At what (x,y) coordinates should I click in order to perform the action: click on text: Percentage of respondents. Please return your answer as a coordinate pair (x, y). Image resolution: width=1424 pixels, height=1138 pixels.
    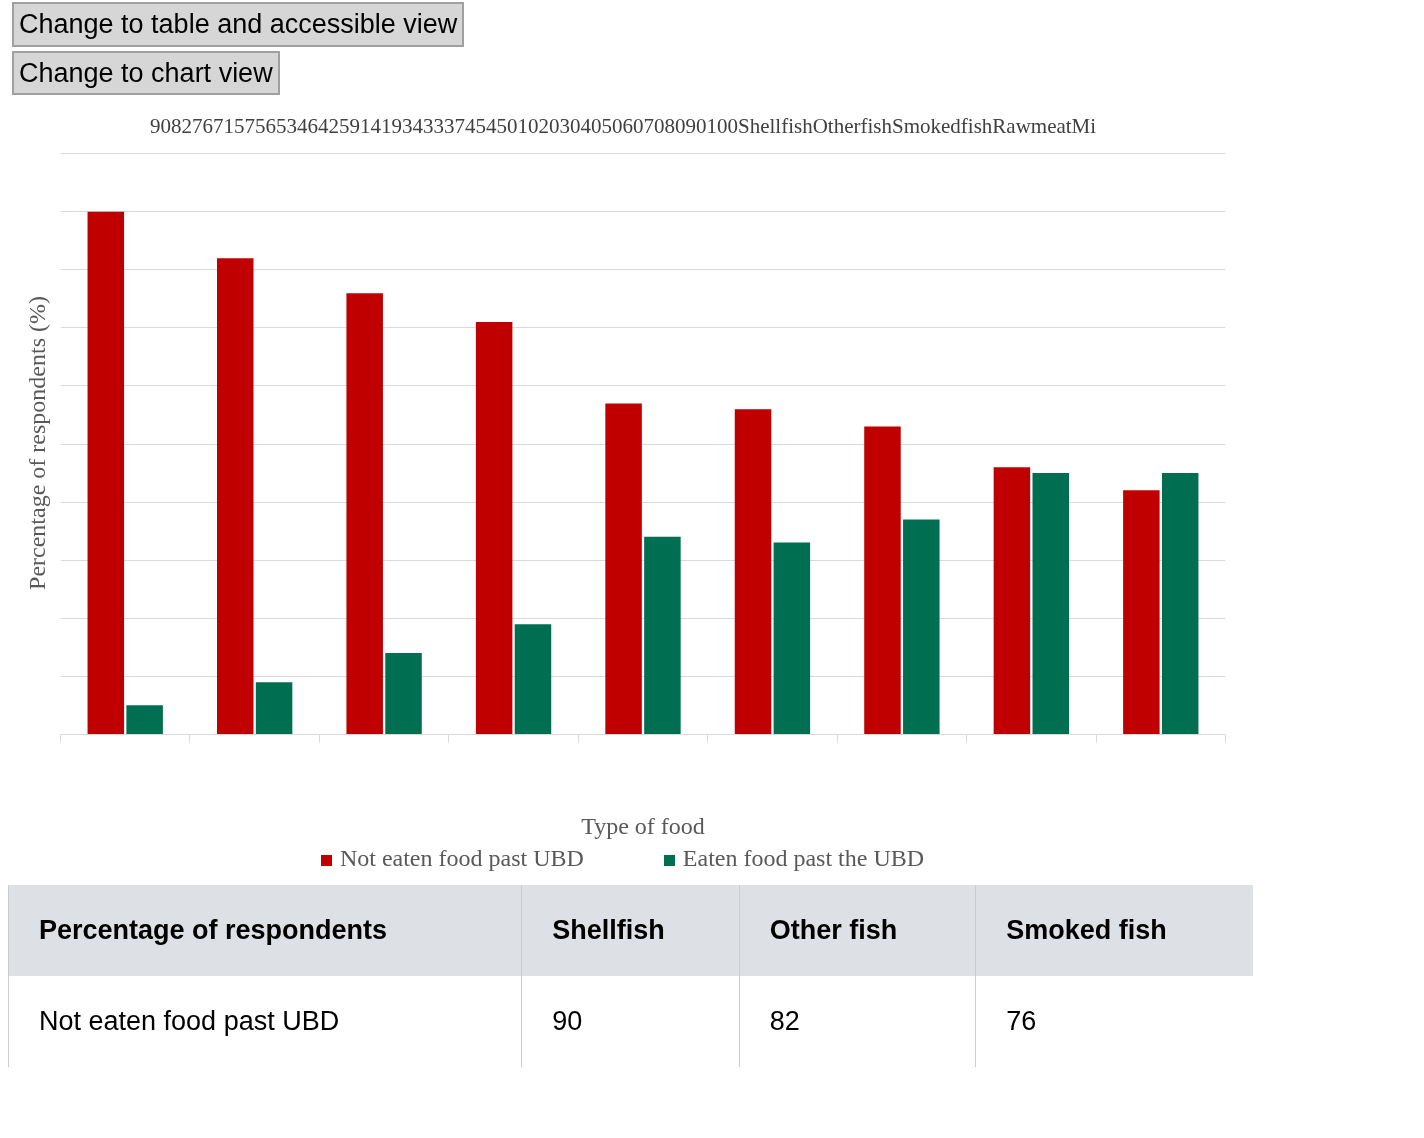
    Looking at the image, I should click on (265, 930).